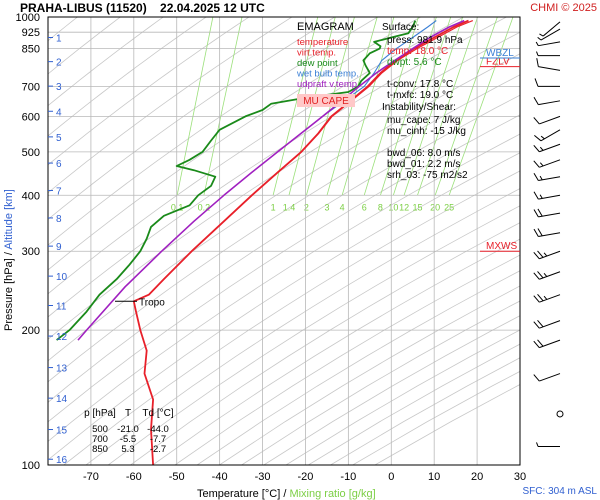  Describe the element at coordinates (306, 207) in the screenshot. I see `mixing-ratio-tick-label: 2` at that location.